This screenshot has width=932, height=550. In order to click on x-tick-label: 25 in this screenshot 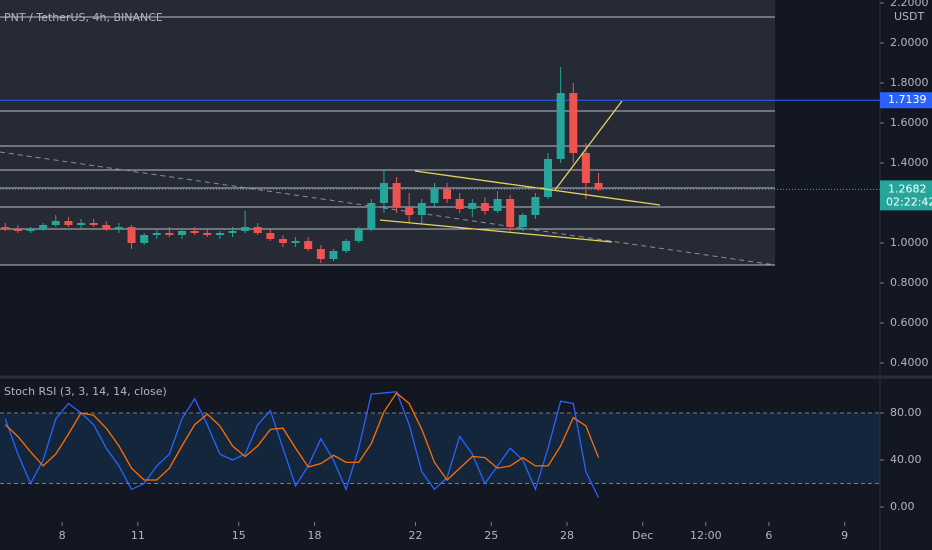, I will do `click(491, 535)`.